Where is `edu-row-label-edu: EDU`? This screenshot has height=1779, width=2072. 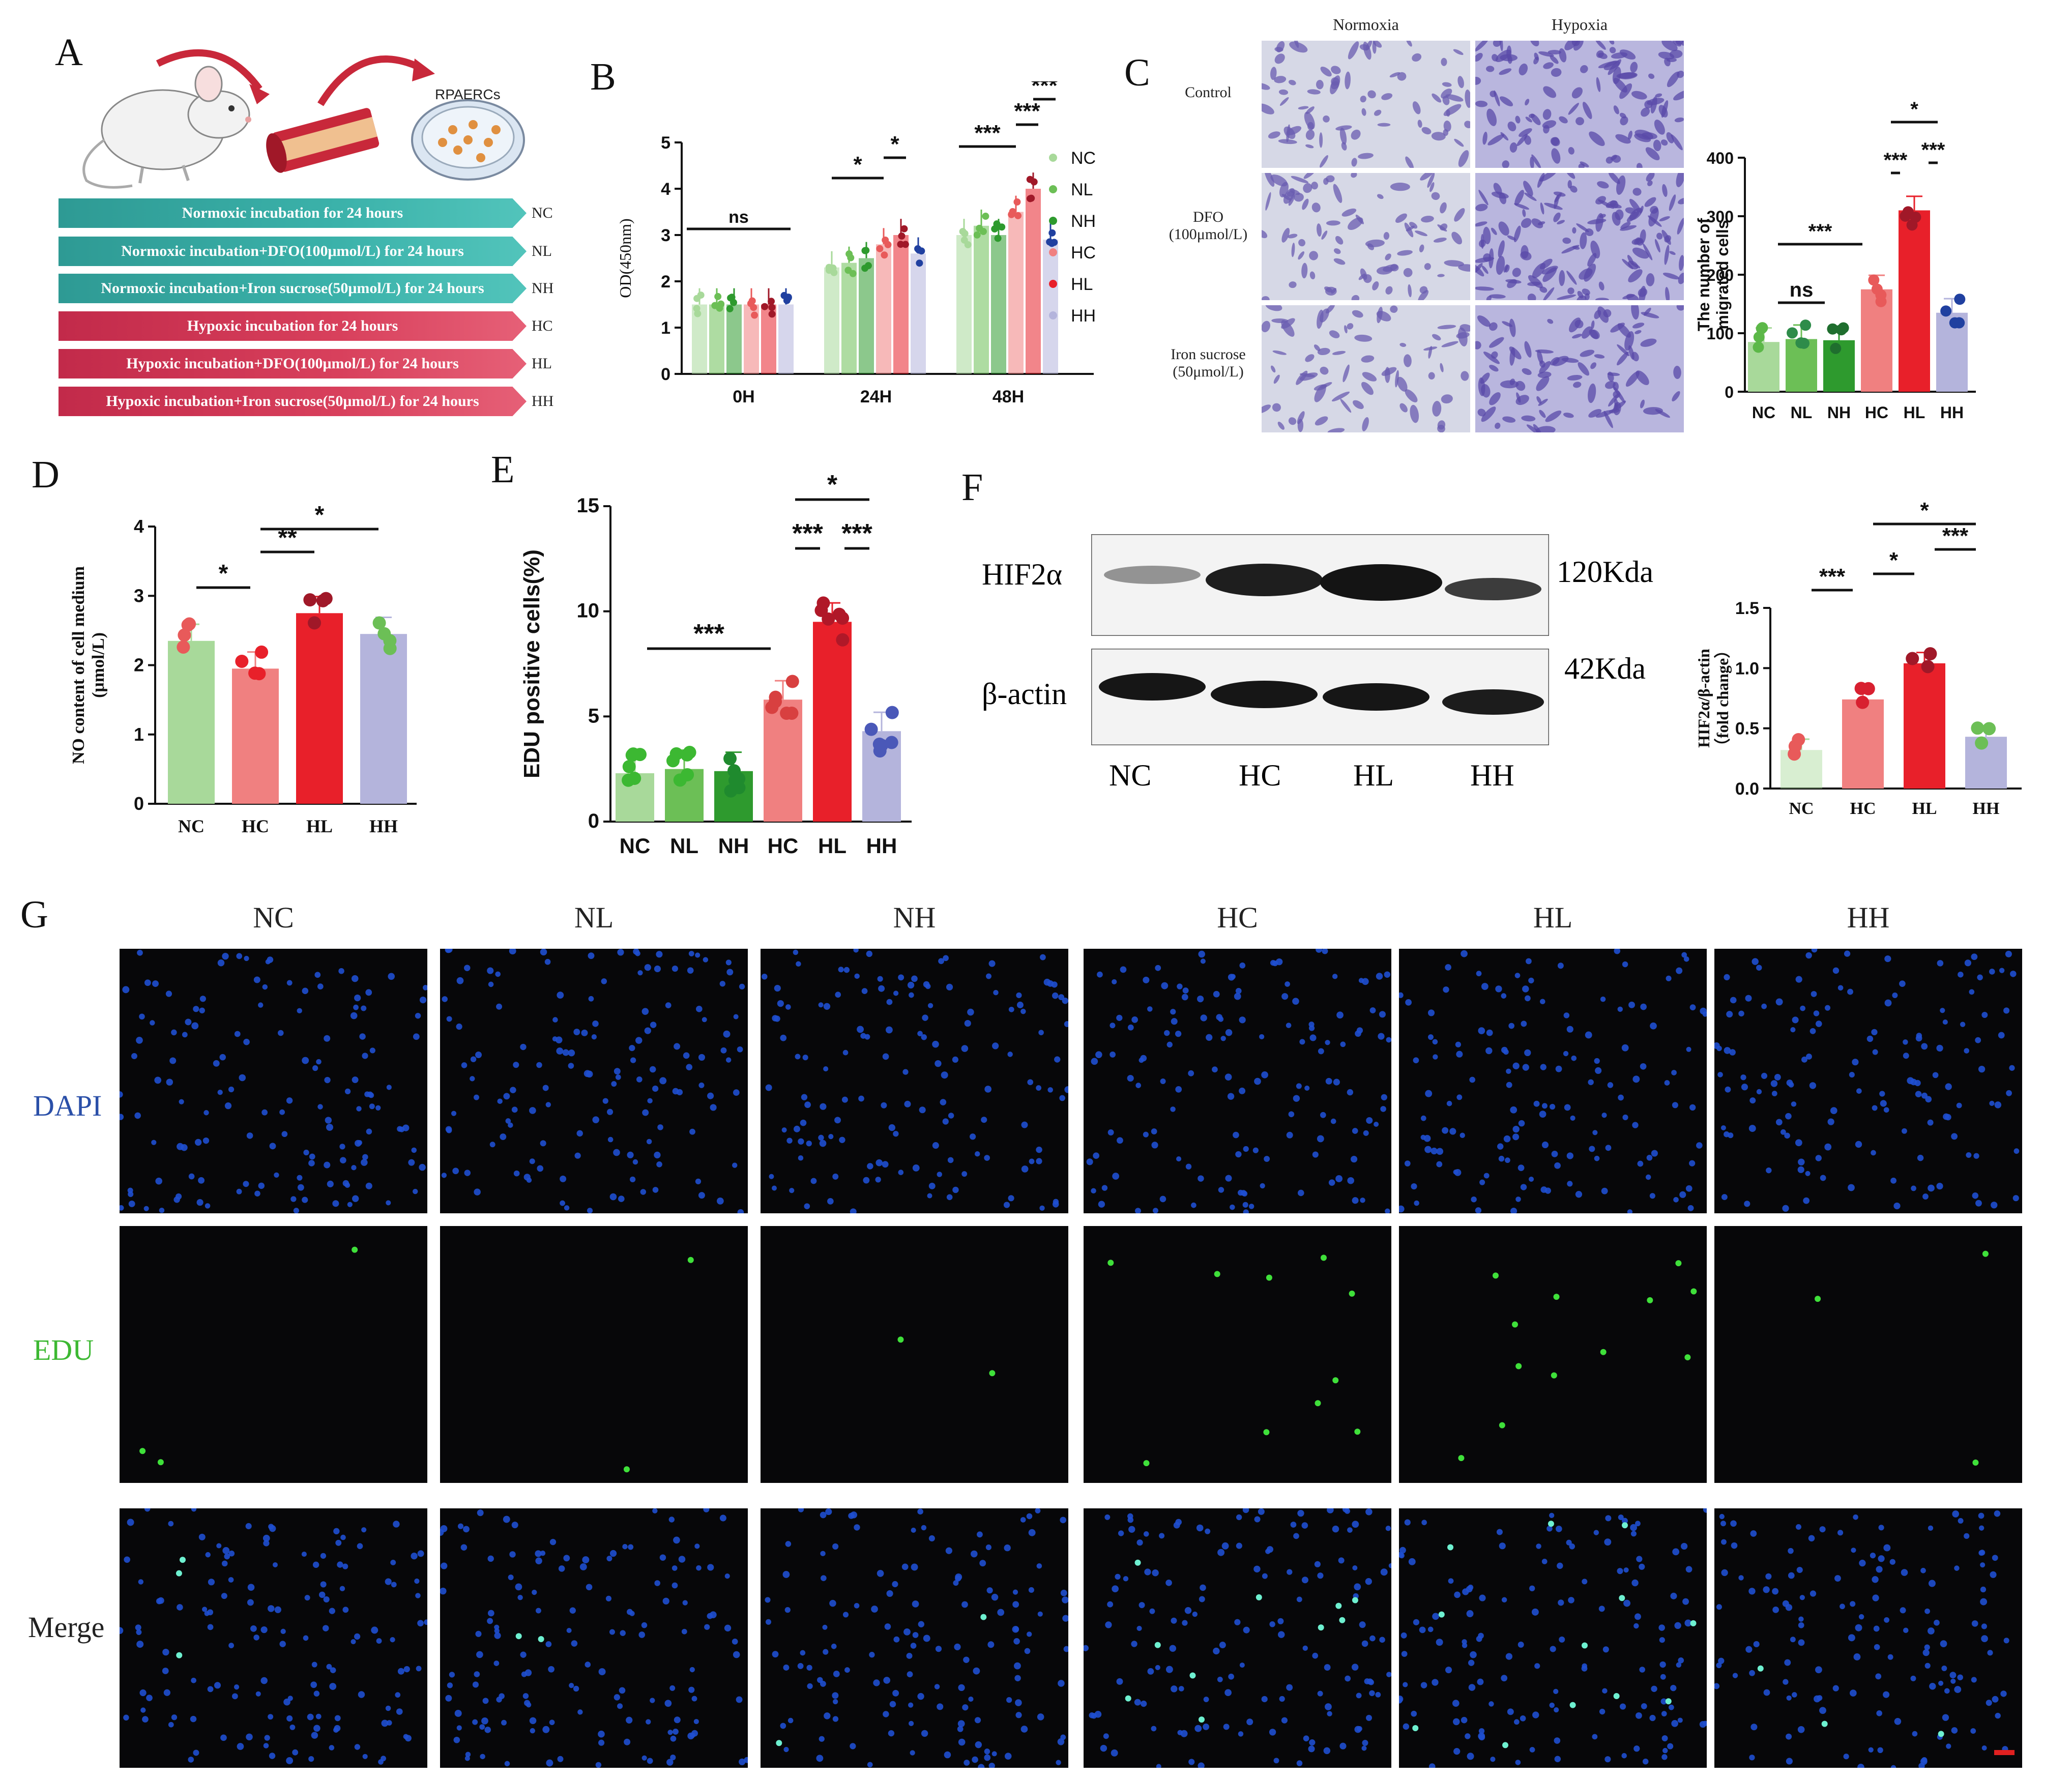 edu-row-label-edu: EDU is located at coordinates (63, 1349).